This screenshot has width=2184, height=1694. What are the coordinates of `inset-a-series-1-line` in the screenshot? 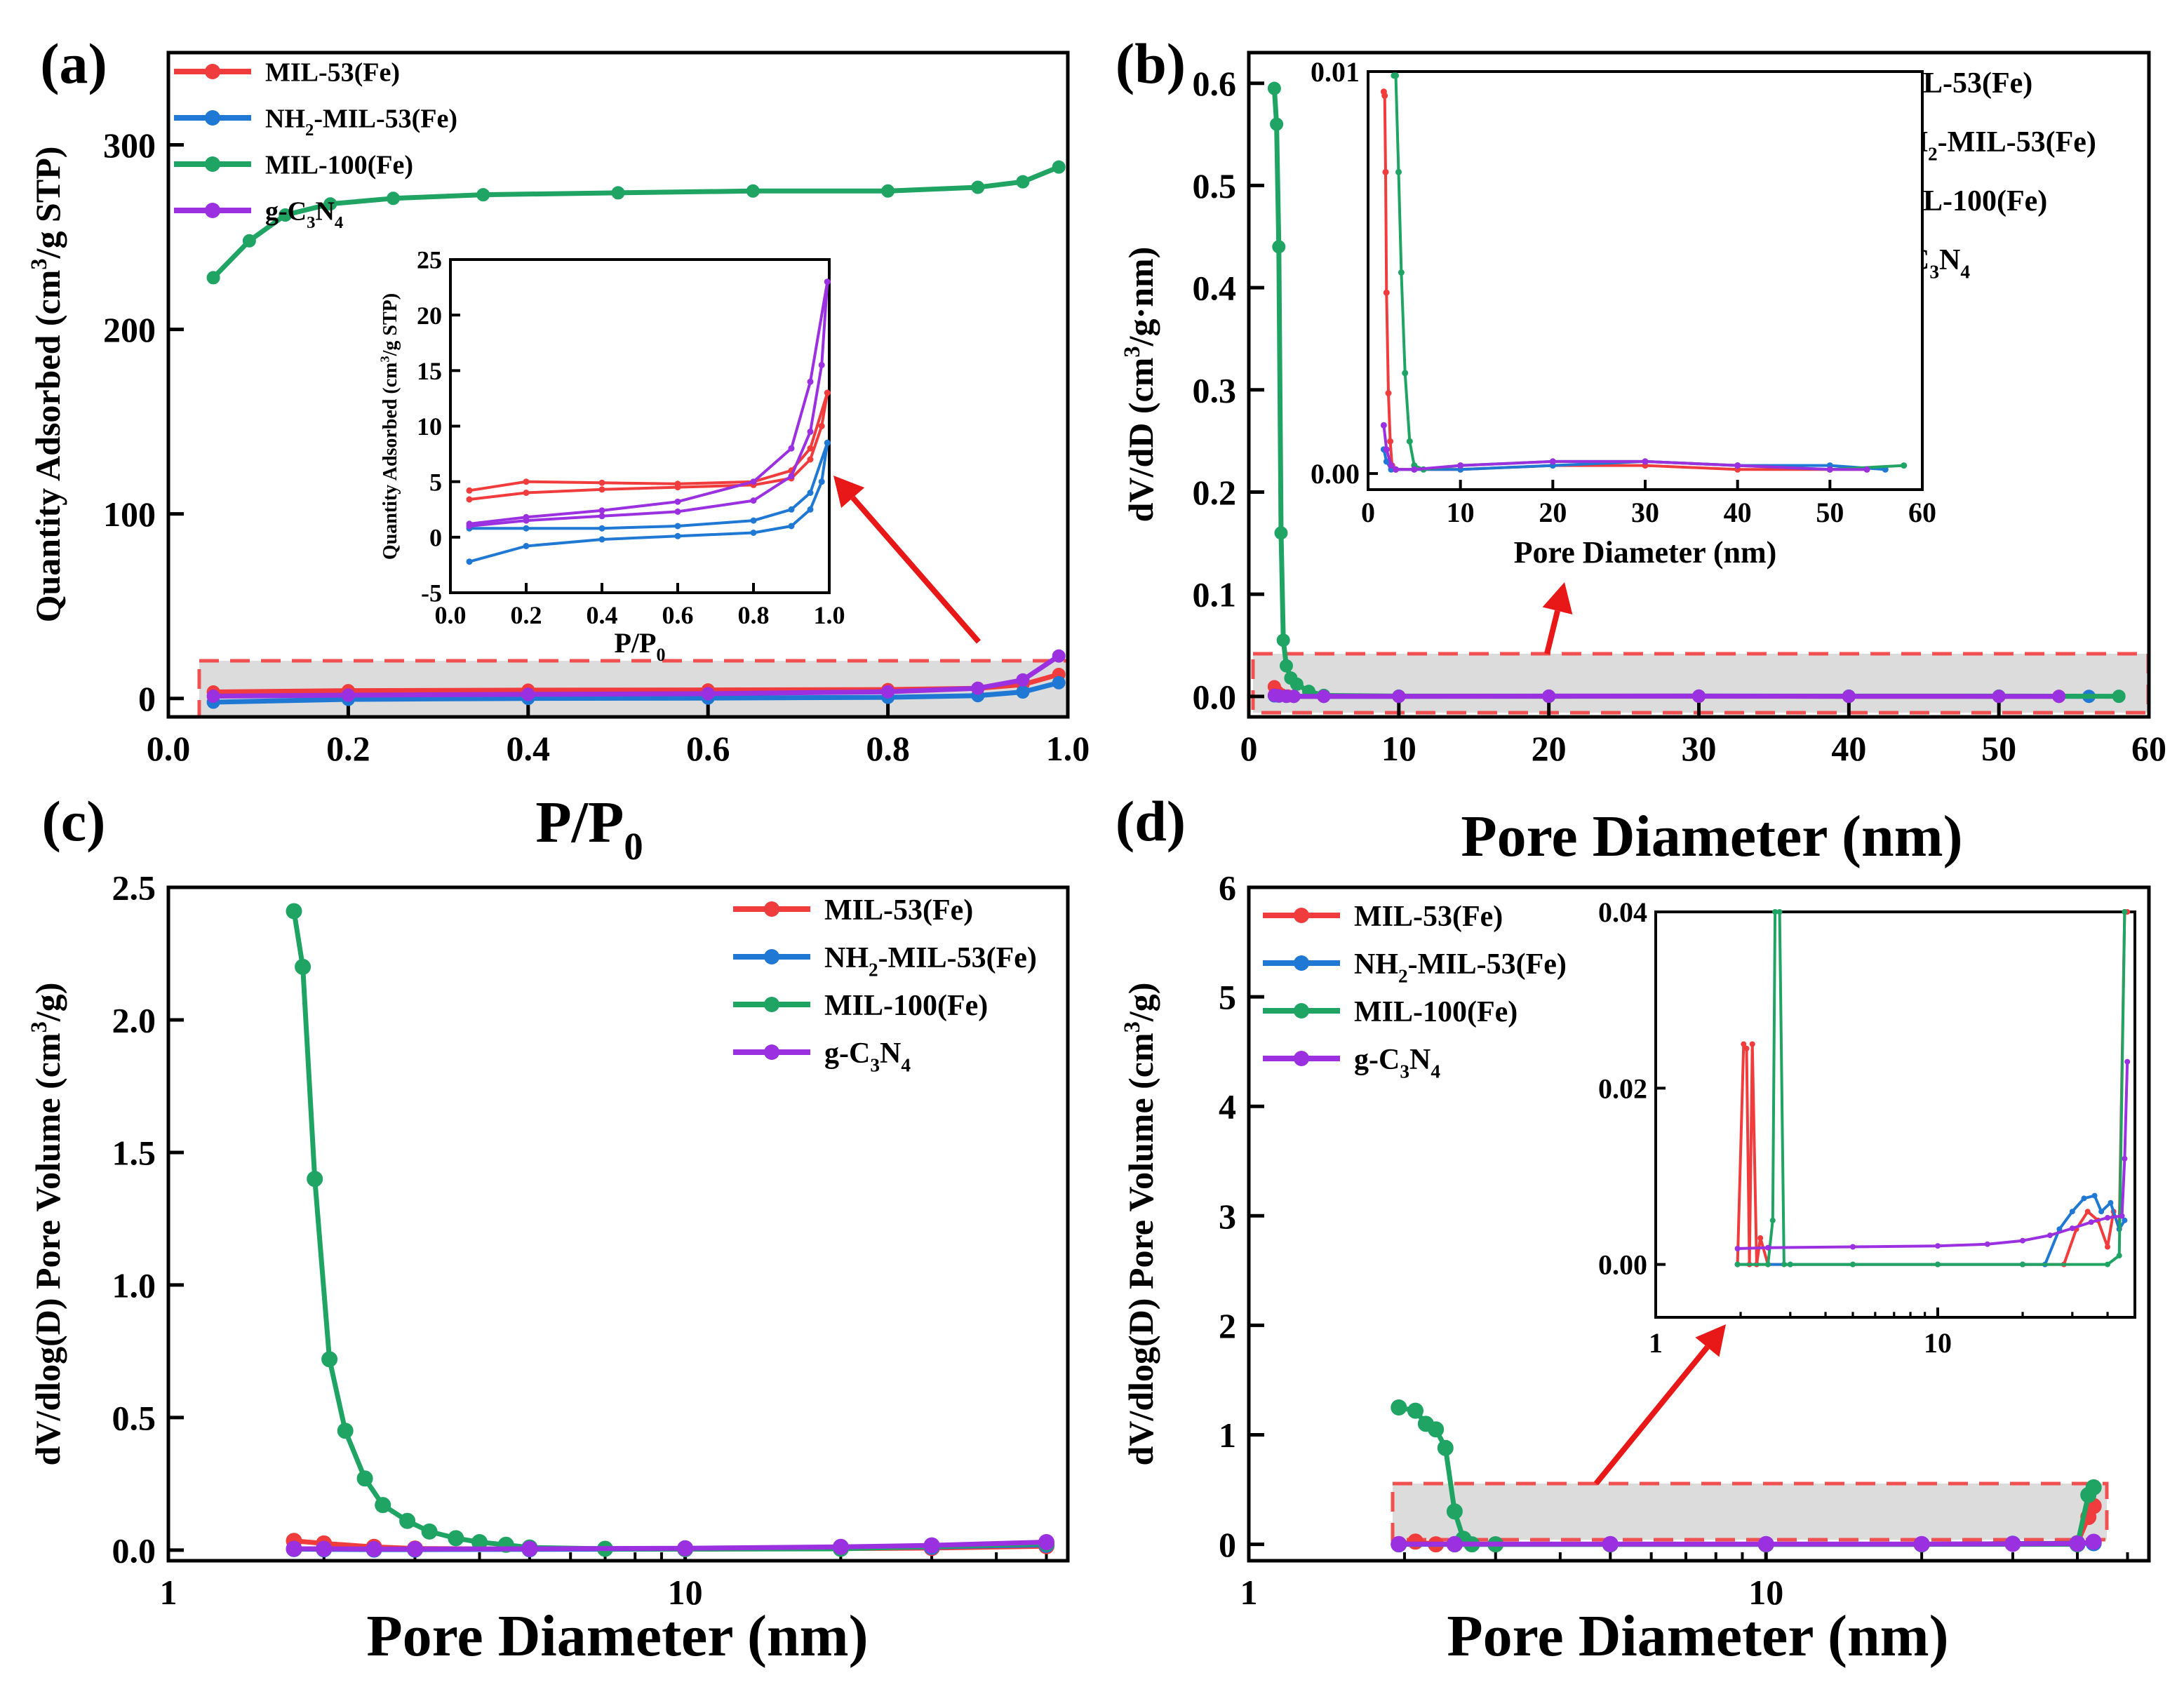 It's located at (649, 442).